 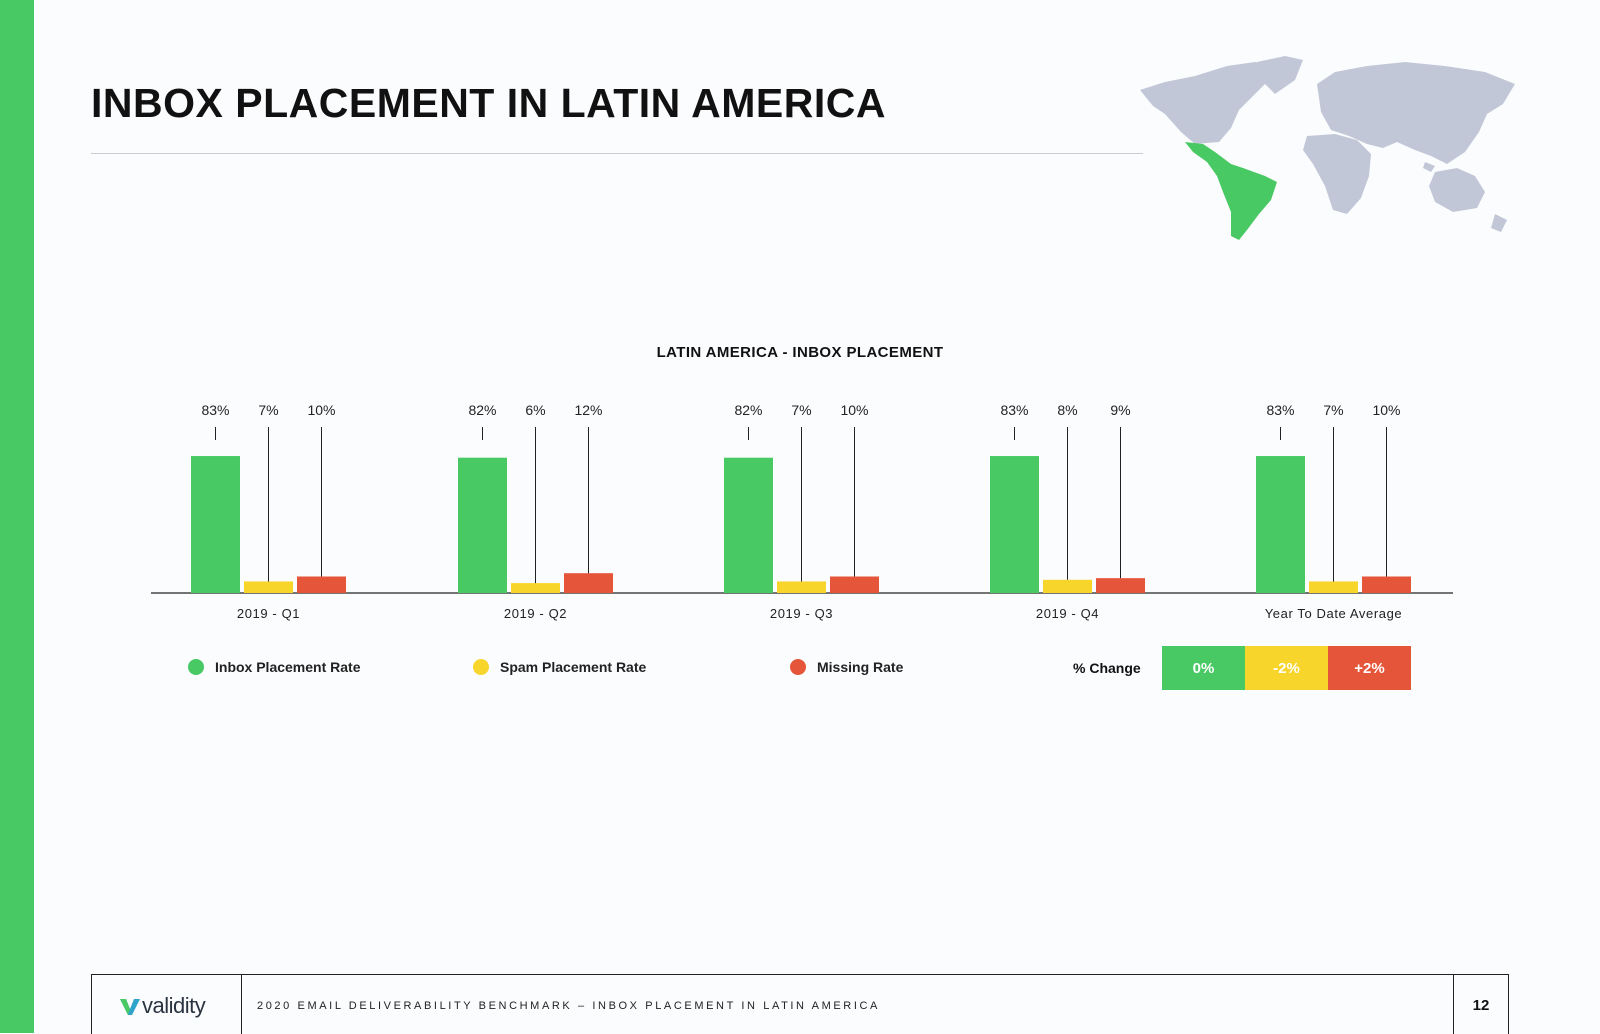 What do you see at coordinates (535, 613) in the screenshot?
I see `category-label-2: 2019 - Q2` at bounding box center [535, 613].